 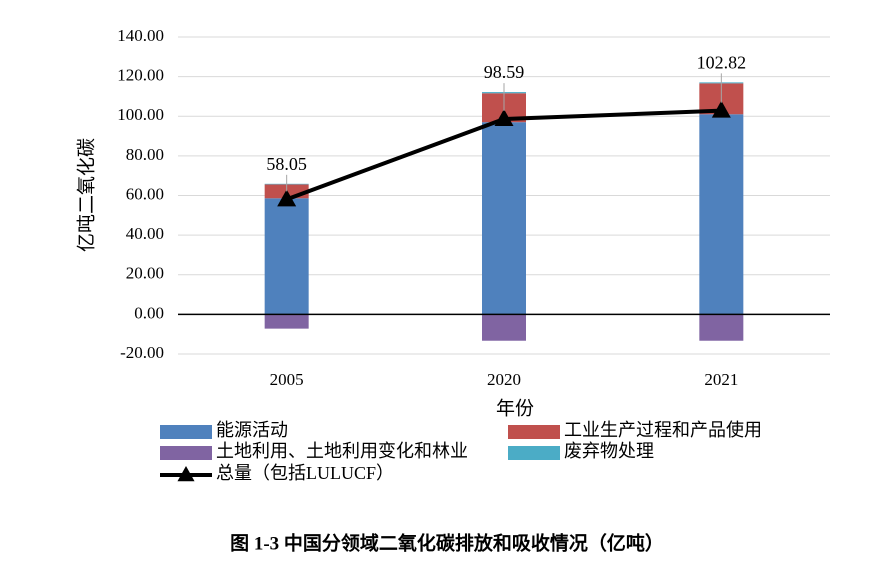 What do you see at coordinates (286, 164) in the screenshot?
I see `data-label: 58.05` at bounding box center [286, 164].